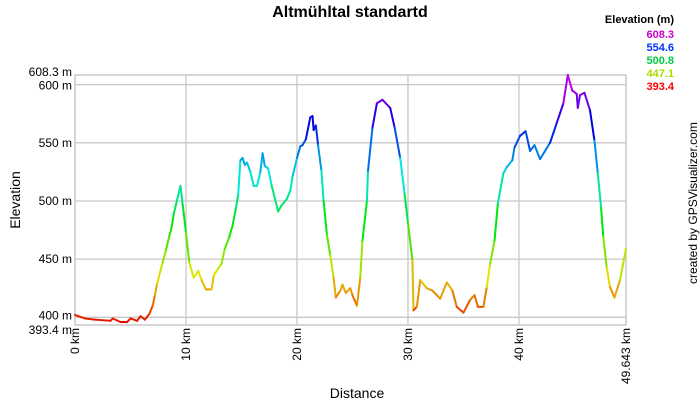 The height and width of the screenshot is (400, 700). I want to click on legend-entry: 500.8, so click(660, 61).